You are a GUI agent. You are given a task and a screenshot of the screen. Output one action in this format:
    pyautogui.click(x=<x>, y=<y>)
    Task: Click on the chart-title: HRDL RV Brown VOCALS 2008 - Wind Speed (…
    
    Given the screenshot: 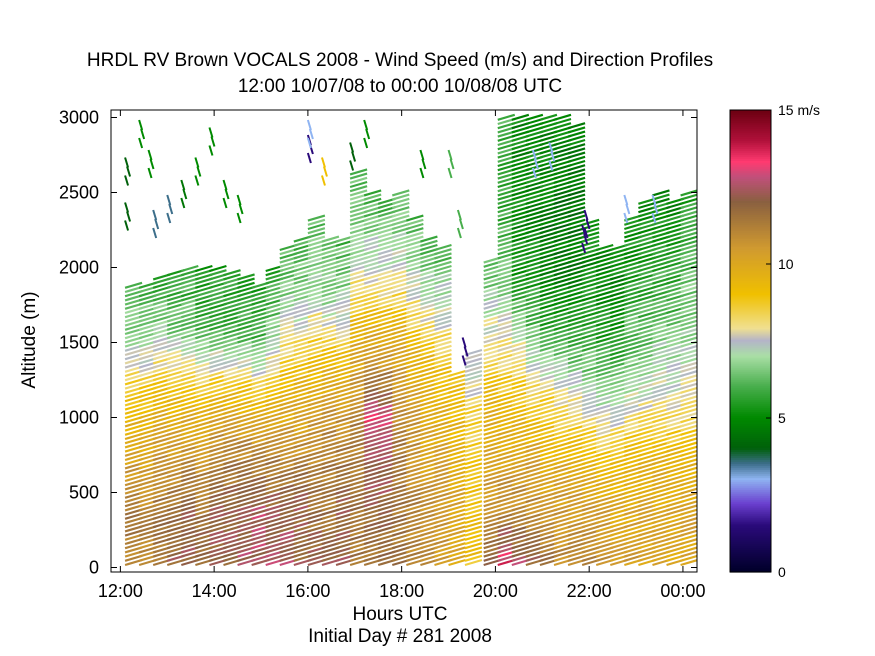 What is the action you would take?
    pyautogui.click(x=400, y=60)
    